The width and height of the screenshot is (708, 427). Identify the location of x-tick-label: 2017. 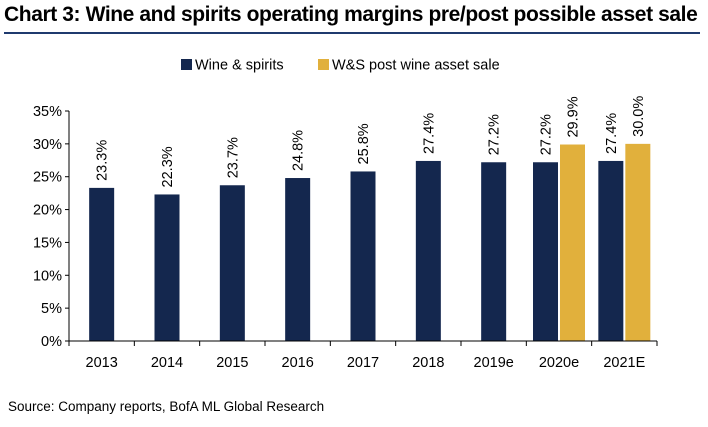
(363, 363).